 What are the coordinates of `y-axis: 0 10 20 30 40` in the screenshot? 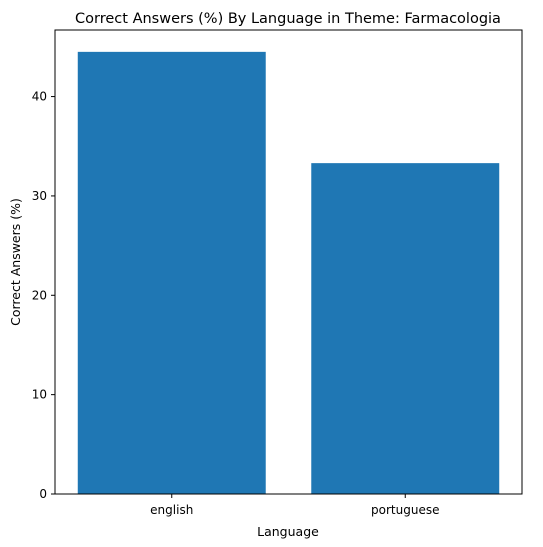 It's located at (43, 295).